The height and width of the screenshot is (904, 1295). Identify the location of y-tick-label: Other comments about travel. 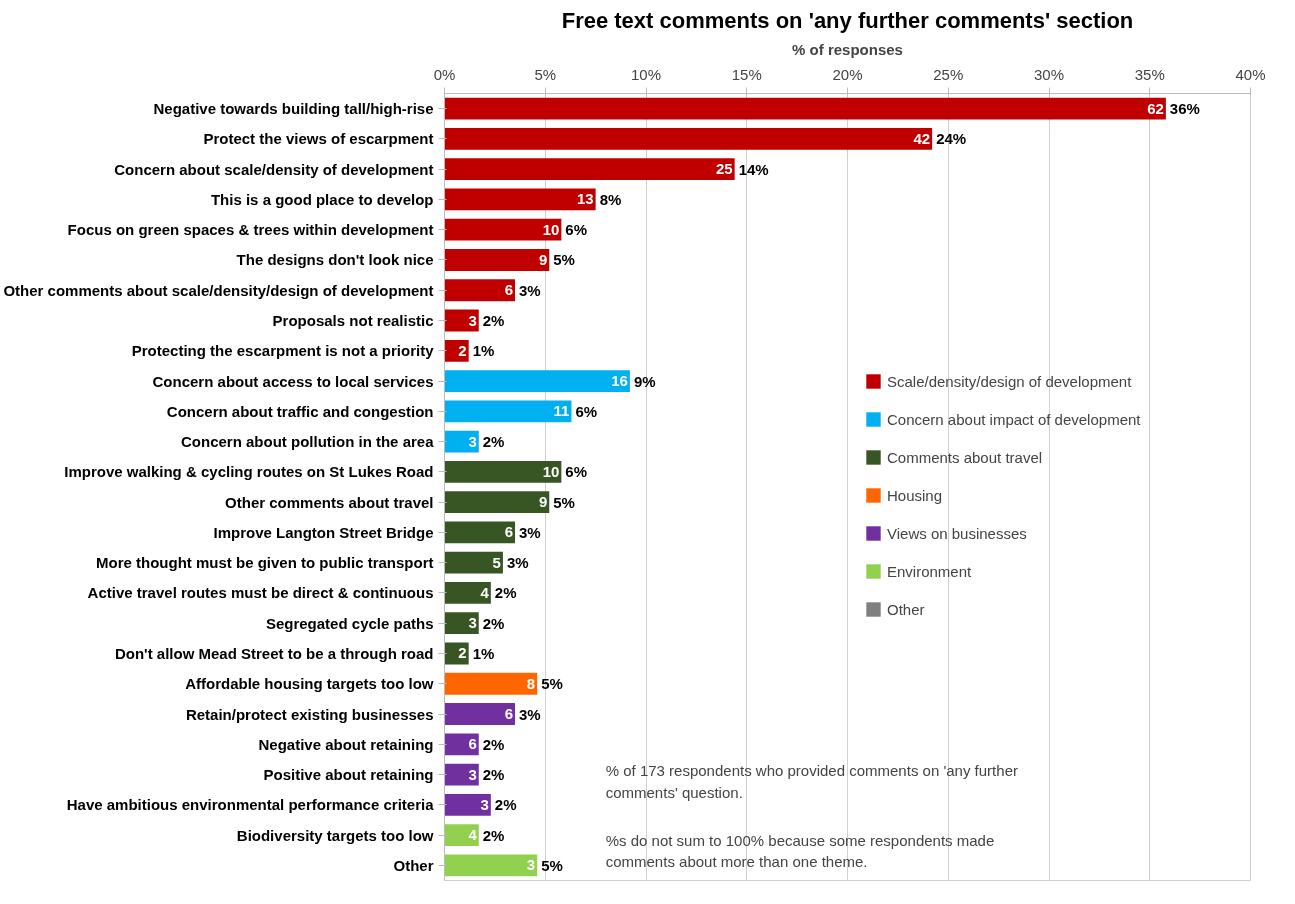
(329, 502).